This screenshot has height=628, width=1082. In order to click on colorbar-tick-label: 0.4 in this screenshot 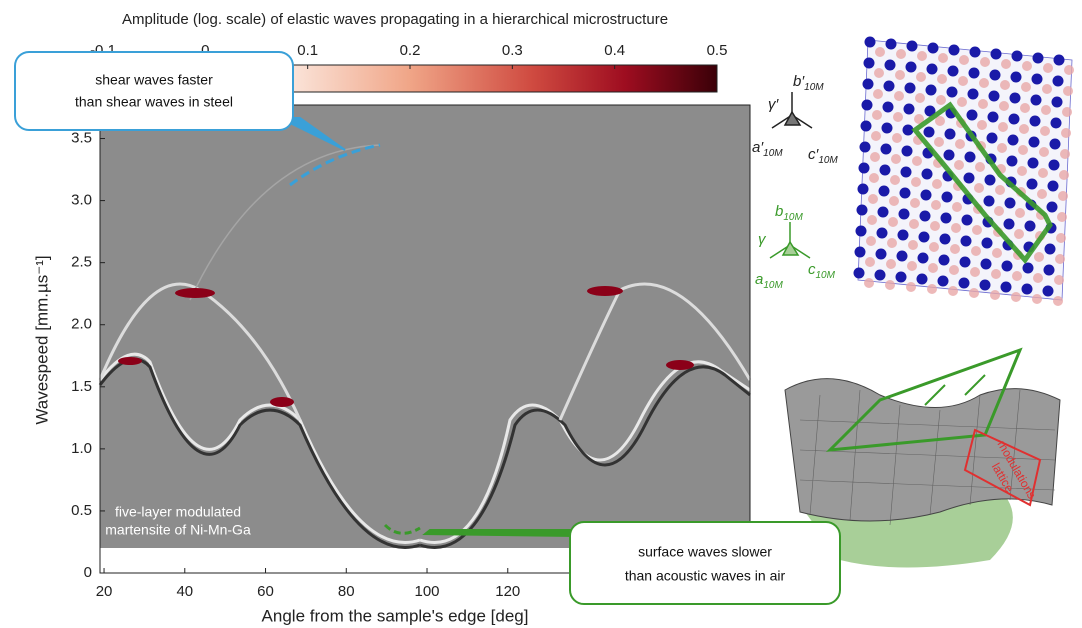, I will do `click(614, 50)`.